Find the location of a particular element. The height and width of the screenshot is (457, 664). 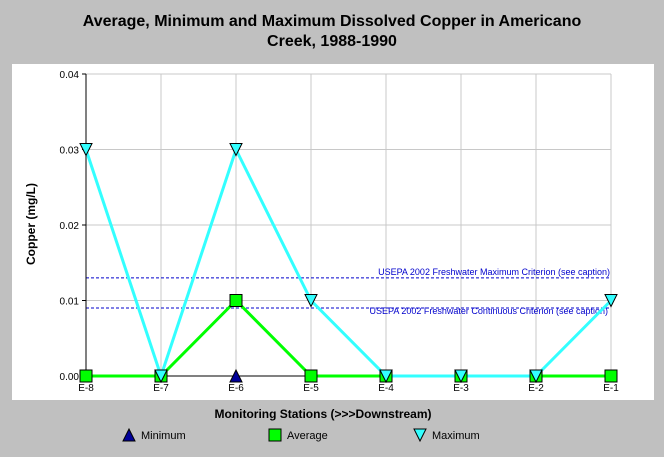

x-tick-label: E-8 is located at coordinates (86, 388).